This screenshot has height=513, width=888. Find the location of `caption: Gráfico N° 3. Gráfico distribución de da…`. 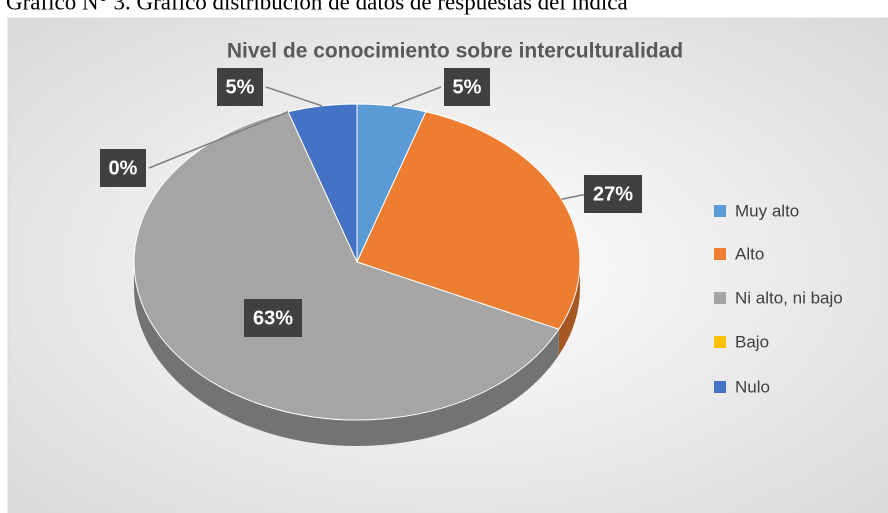

caption: Gráfico N° 3. Gráfico distribución de da… is located at coordinates (317, 7).